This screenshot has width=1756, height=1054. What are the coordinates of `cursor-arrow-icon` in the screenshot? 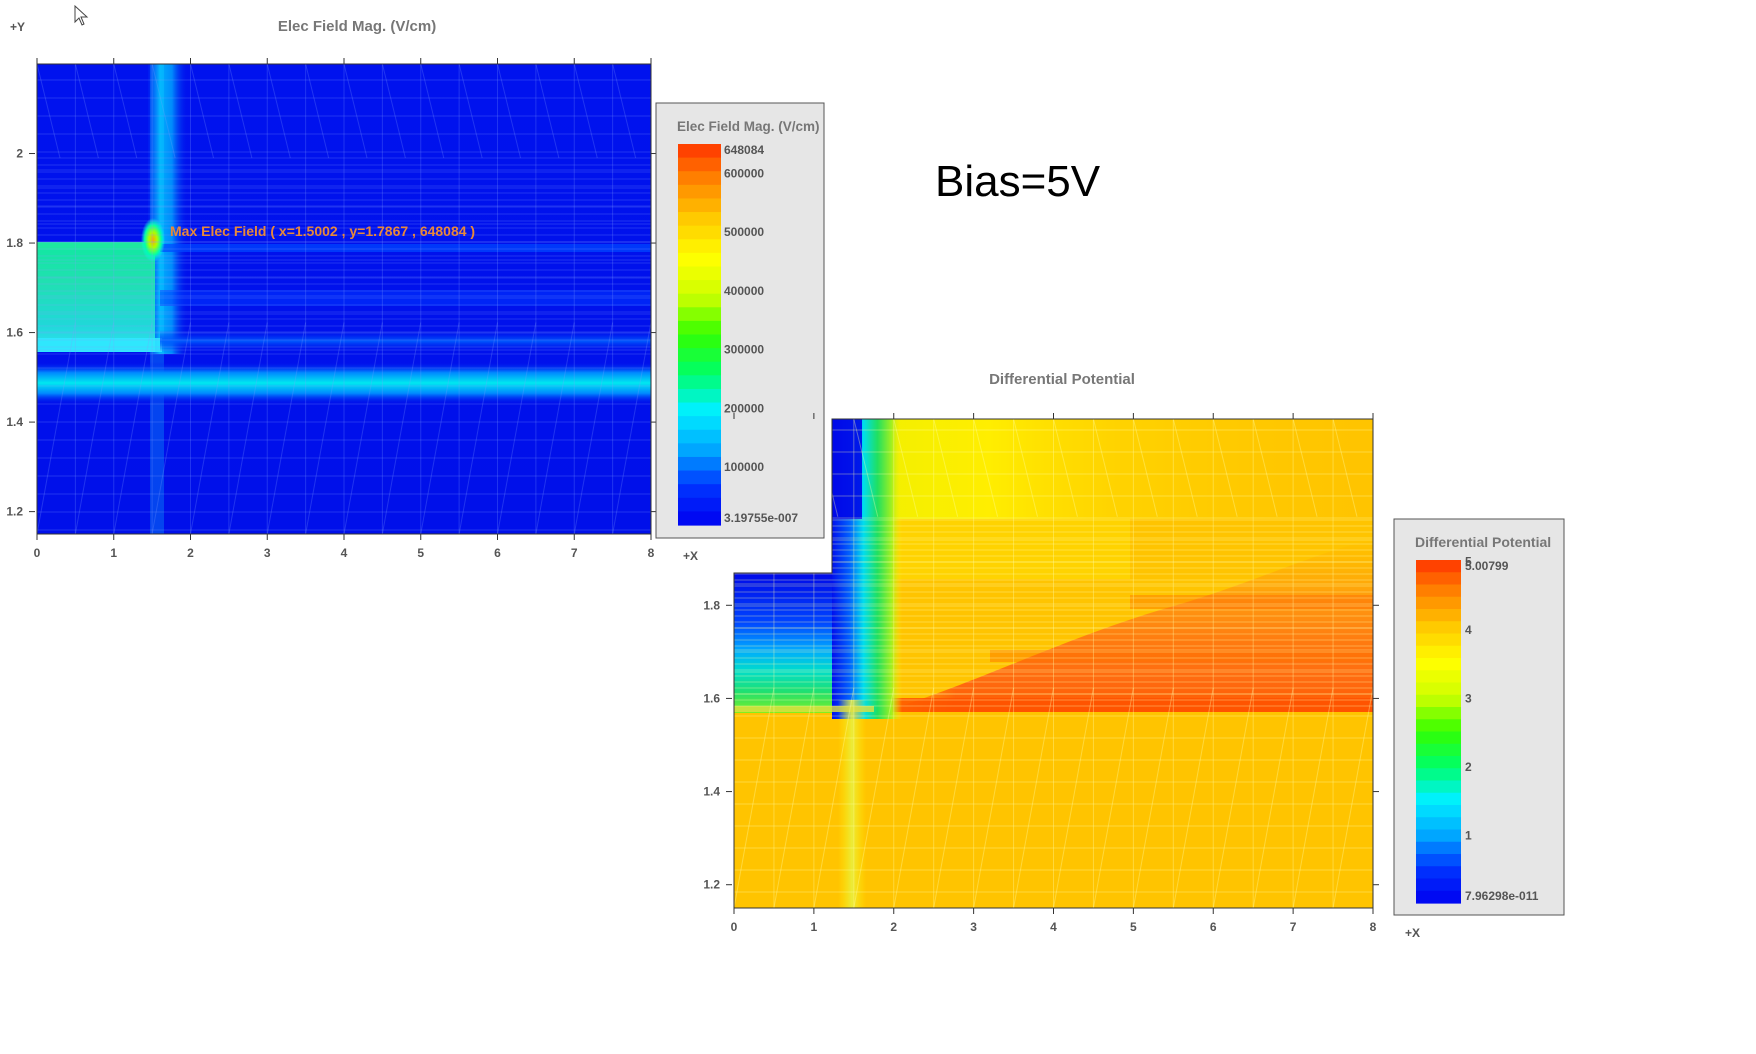 It's located at (81, 15).